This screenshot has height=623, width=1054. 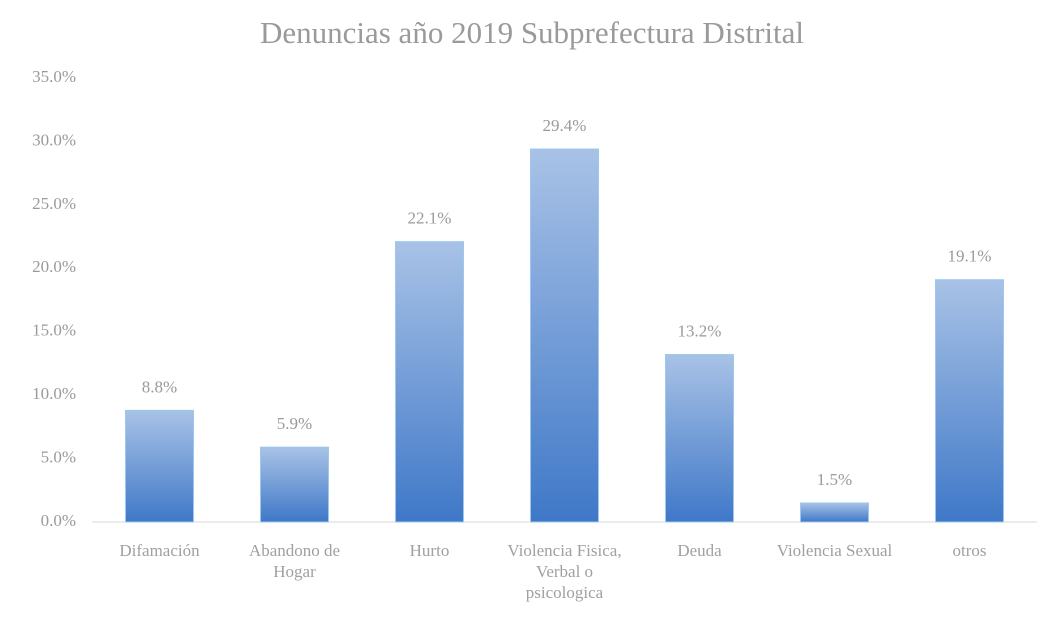 I want to click on y-tick-label: 15.0%, so click(x=54, y=330).